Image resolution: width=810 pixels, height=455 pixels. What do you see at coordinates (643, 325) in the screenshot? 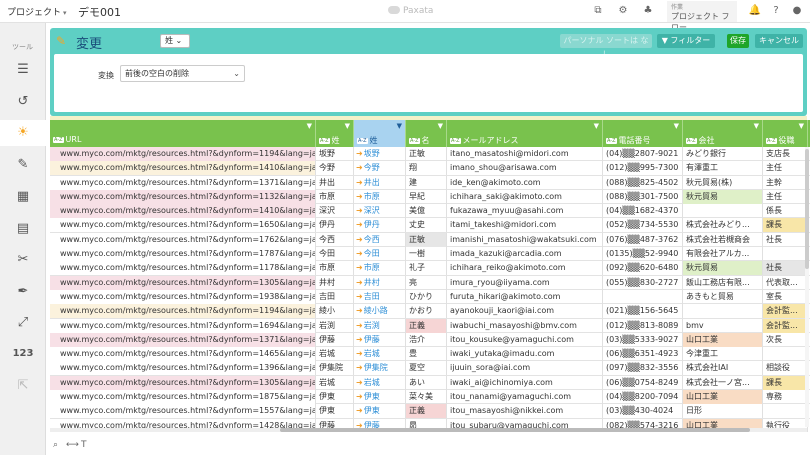
I see `phone-cell: (012)▒▒813-8089` at bounding box center [643, 325].